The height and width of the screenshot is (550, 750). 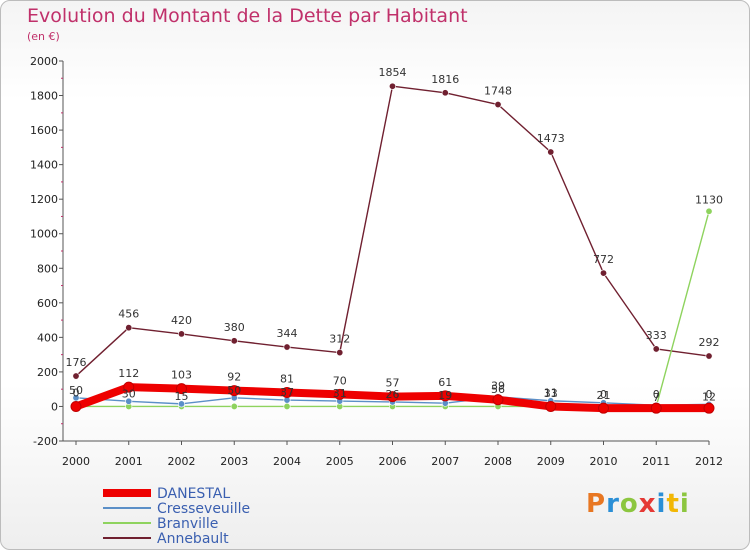 What do you see at coordinates (287, 461) in the screenshot?
I see `x-tick-label: 2004` at bounding box center [287, 461].